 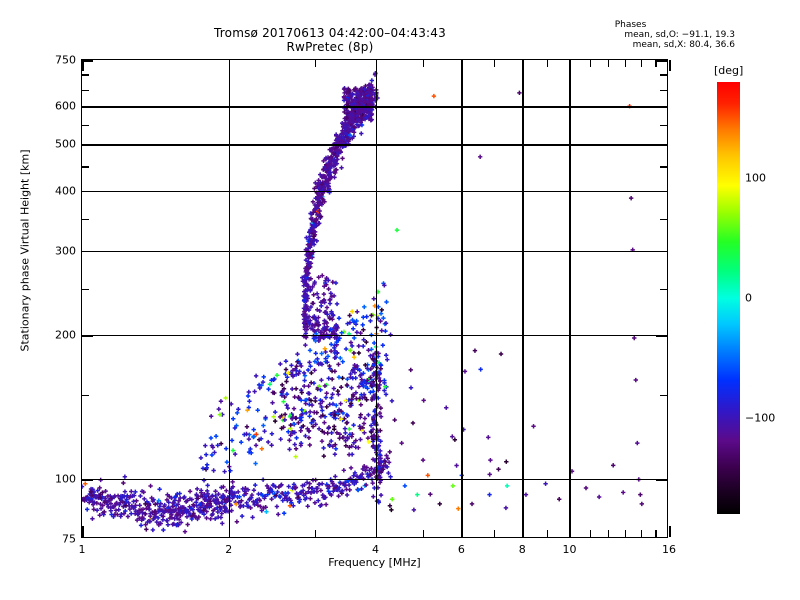 What do you see at coordinates (683, 45) in the screenshot?
I see `statistics-x-mode: mean, sd,X: 80.4, 36.6` at bounding box center [683, 45].